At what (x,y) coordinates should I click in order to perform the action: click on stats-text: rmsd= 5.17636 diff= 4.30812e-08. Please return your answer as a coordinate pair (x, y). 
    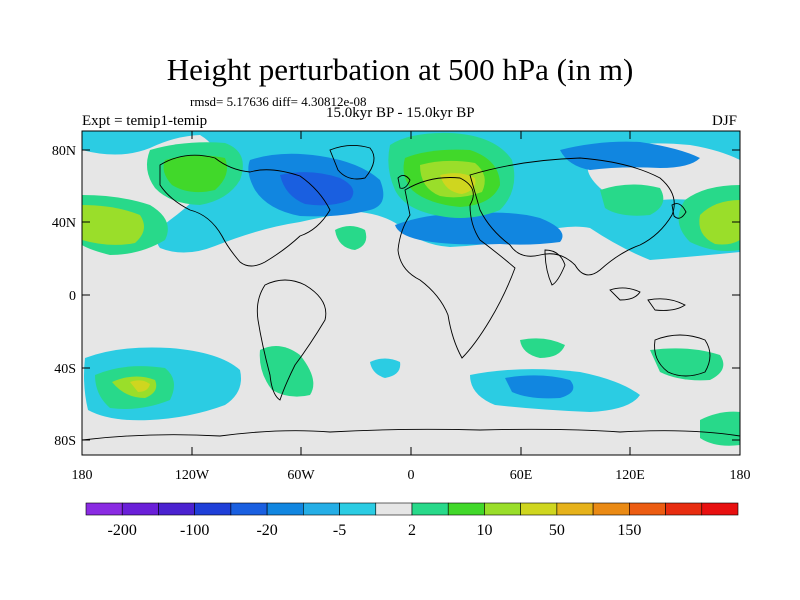
    Looking at the image, I should click on (278, 101).